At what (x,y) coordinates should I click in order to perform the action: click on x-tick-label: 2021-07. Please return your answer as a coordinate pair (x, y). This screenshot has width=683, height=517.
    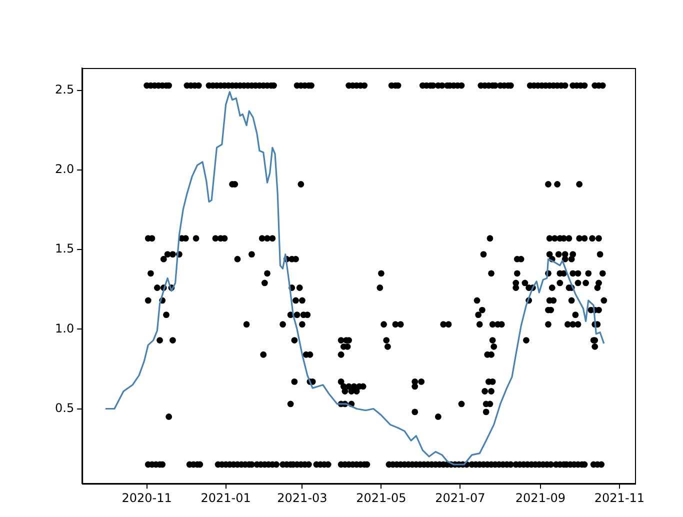
    Looking at the image, I should click on (460, 497).